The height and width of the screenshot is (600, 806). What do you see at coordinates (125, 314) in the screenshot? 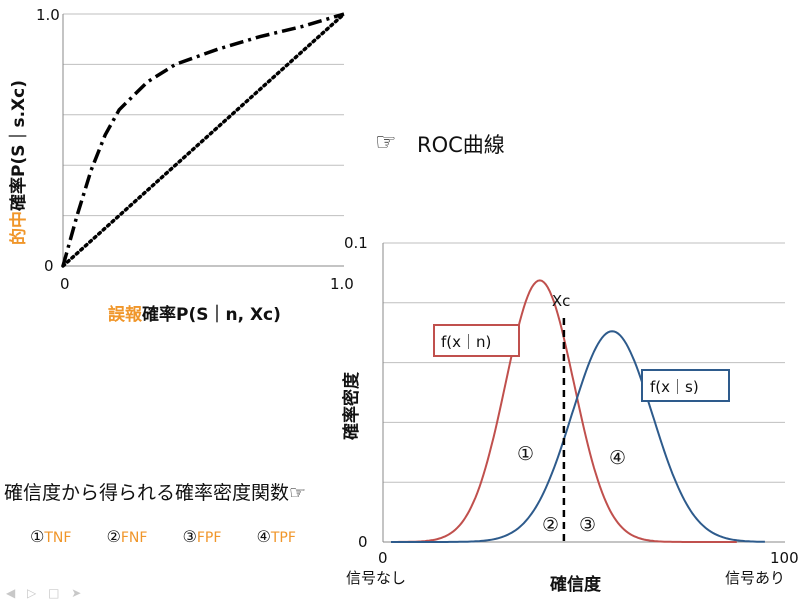
I see `roc-x-label-prefix: 誤報` at bounding box center [125, 314].